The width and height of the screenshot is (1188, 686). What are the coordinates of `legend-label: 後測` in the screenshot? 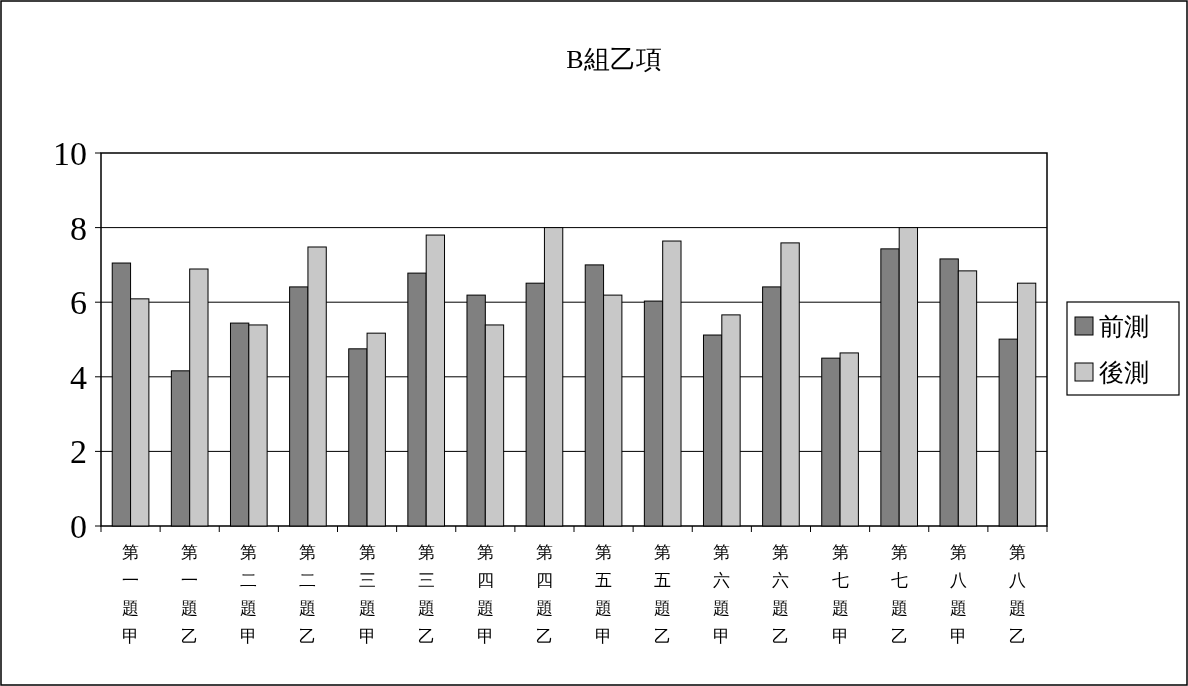 It's located at (1124, 372).